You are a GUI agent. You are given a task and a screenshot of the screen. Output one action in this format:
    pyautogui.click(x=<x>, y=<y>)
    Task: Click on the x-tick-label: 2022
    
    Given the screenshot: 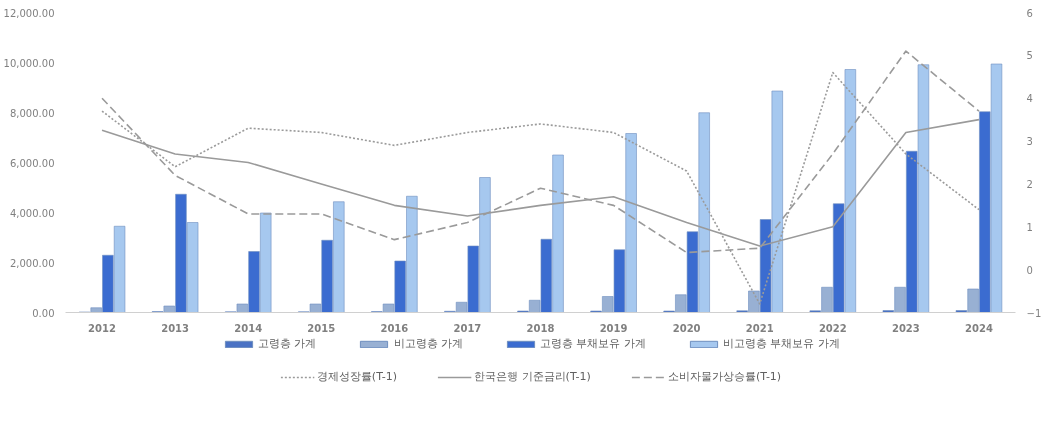 What is the action you would take?
    pyautogui.click(x=832, y=328)
    